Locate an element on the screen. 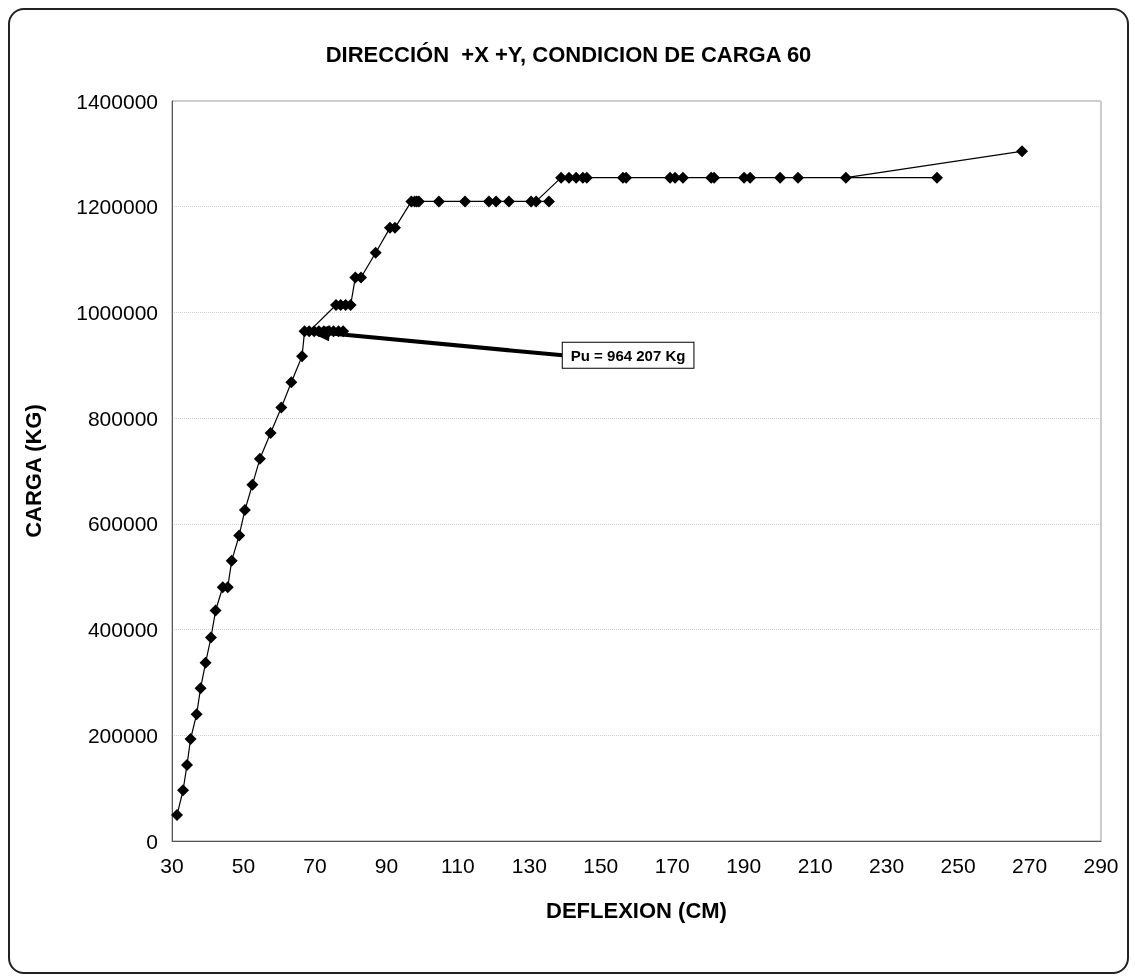 This screenshot has width=1135, height=980. y-tick-label: 400000 is located at coordinates (122, 630).